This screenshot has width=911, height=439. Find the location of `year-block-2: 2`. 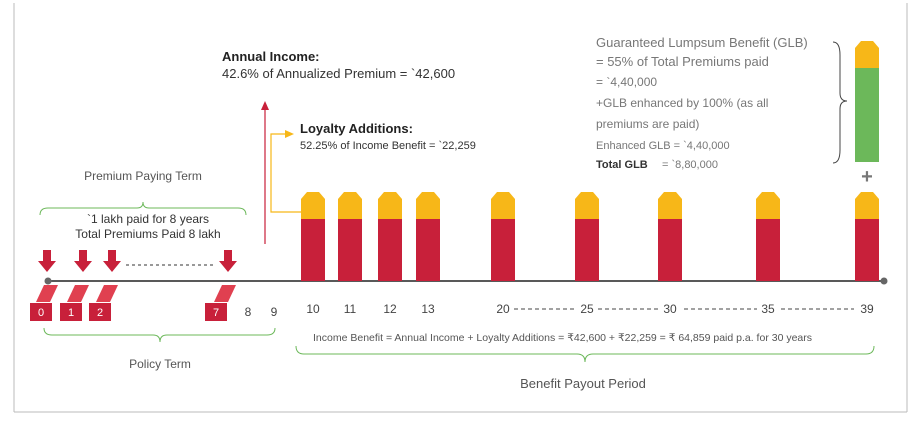

year-block-2: 2 is located at coordinates (103, 303).